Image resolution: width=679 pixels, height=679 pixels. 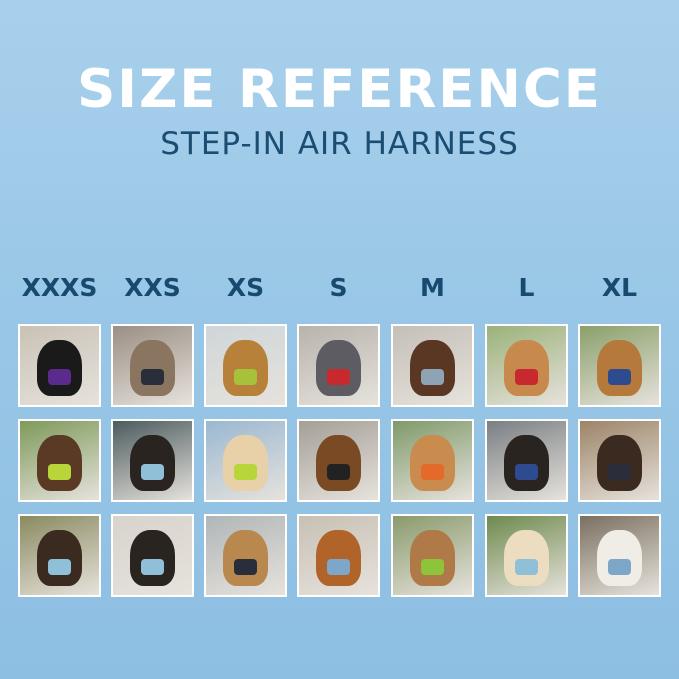 I want to click on size-label-xxs: XXS, so click(x=152, y=287).